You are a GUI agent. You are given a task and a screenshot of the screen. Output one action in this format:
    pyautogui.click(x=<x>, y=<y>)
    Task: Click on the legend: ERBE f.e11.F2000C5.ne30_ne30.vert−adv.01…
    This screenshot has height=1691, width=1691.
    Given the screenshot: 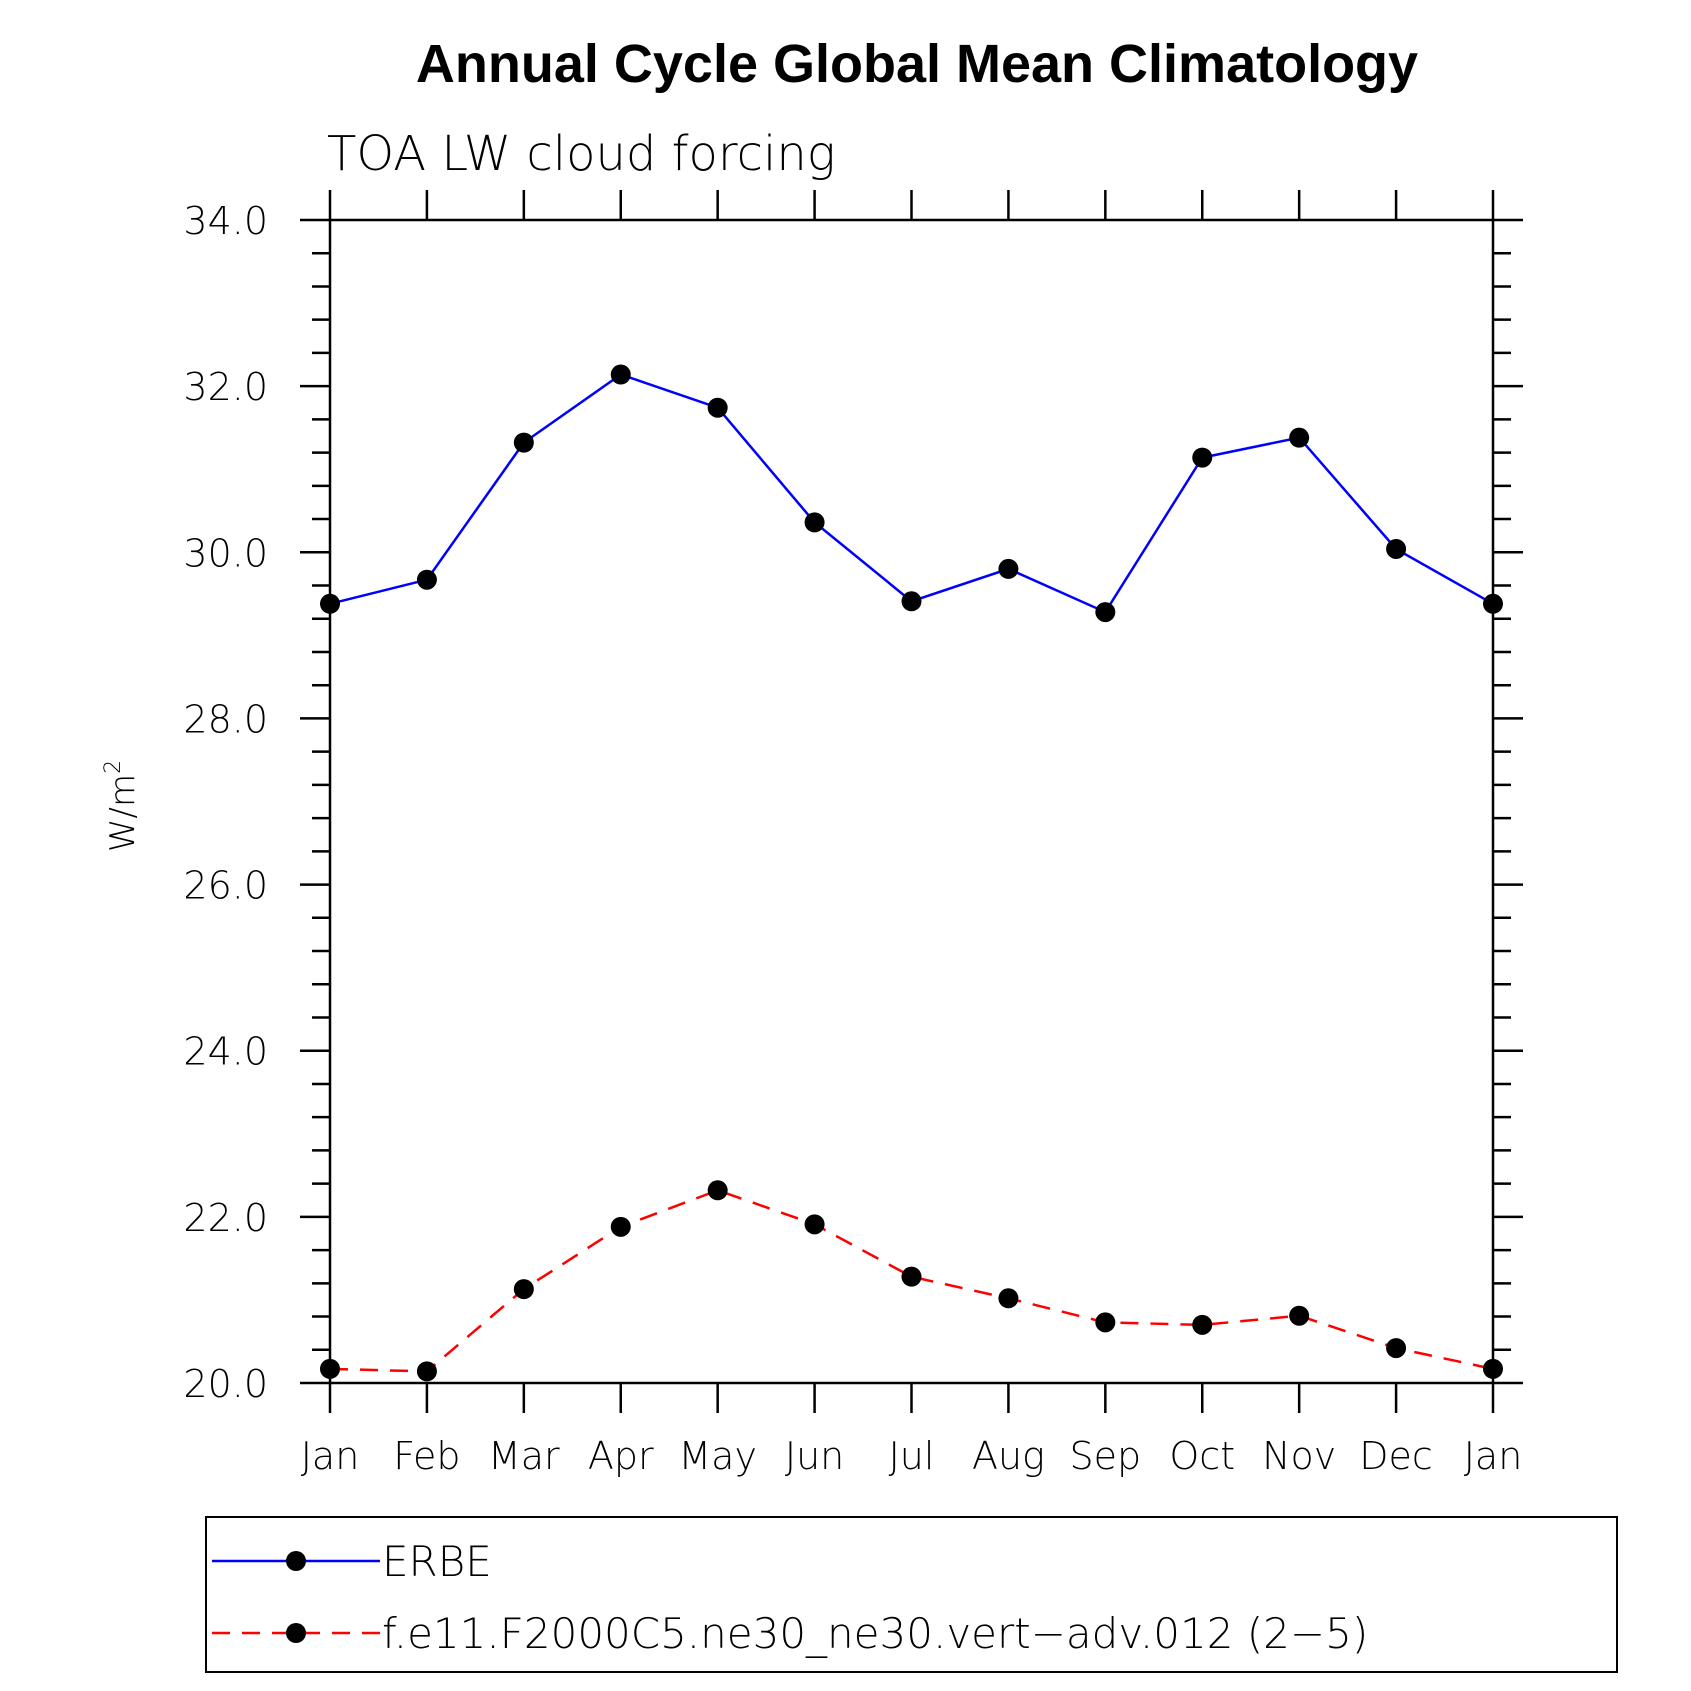 What is the action you would take?
    pyautogui.click(x=911, y=1594)
    